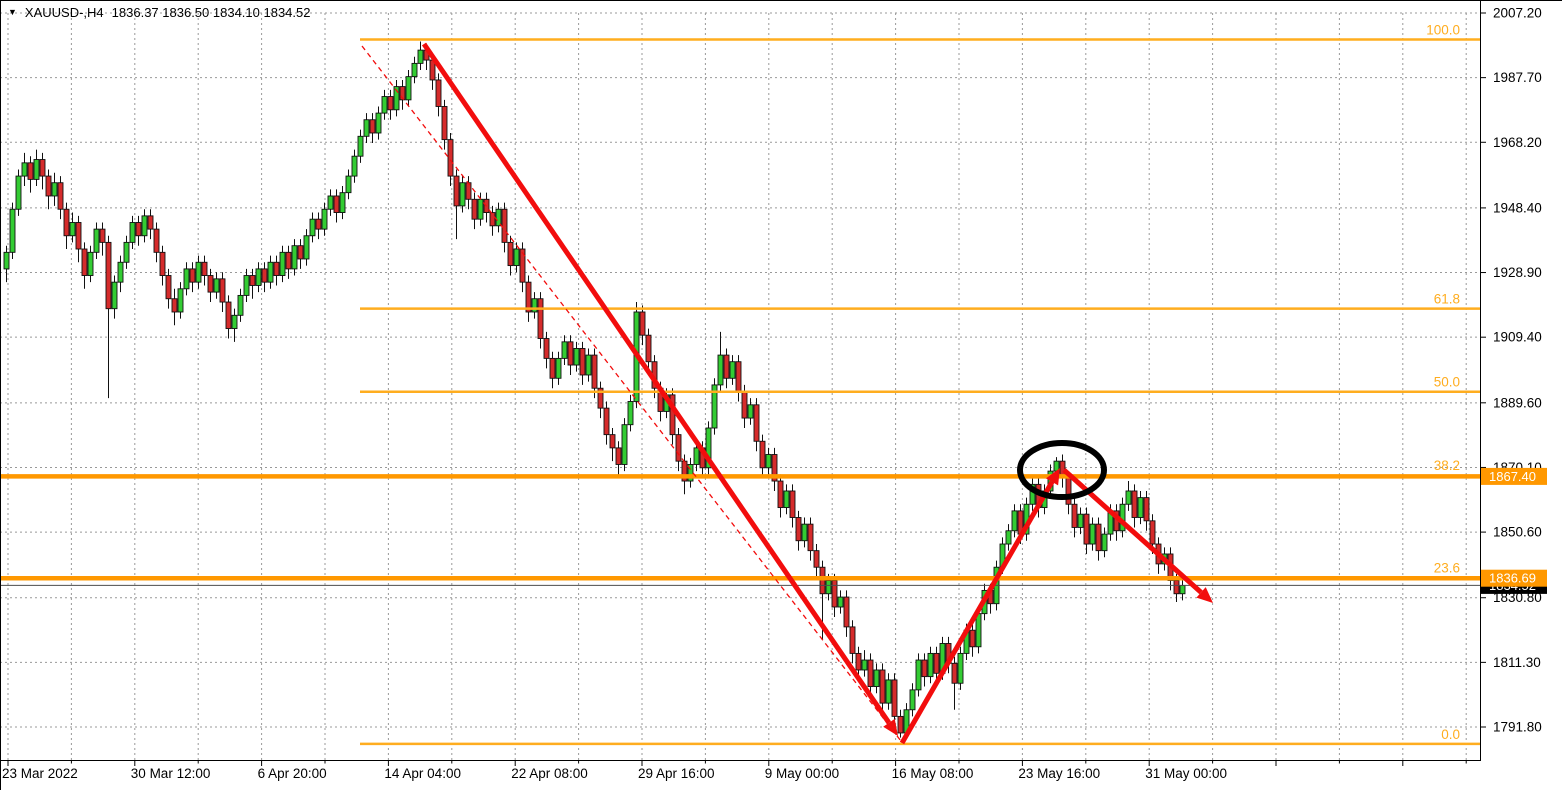  What do you see at coordinates (676, 773) in the screenshot?
I see `time-axis-label: 29 Apr 16:00` at bounding box center [676, 773].